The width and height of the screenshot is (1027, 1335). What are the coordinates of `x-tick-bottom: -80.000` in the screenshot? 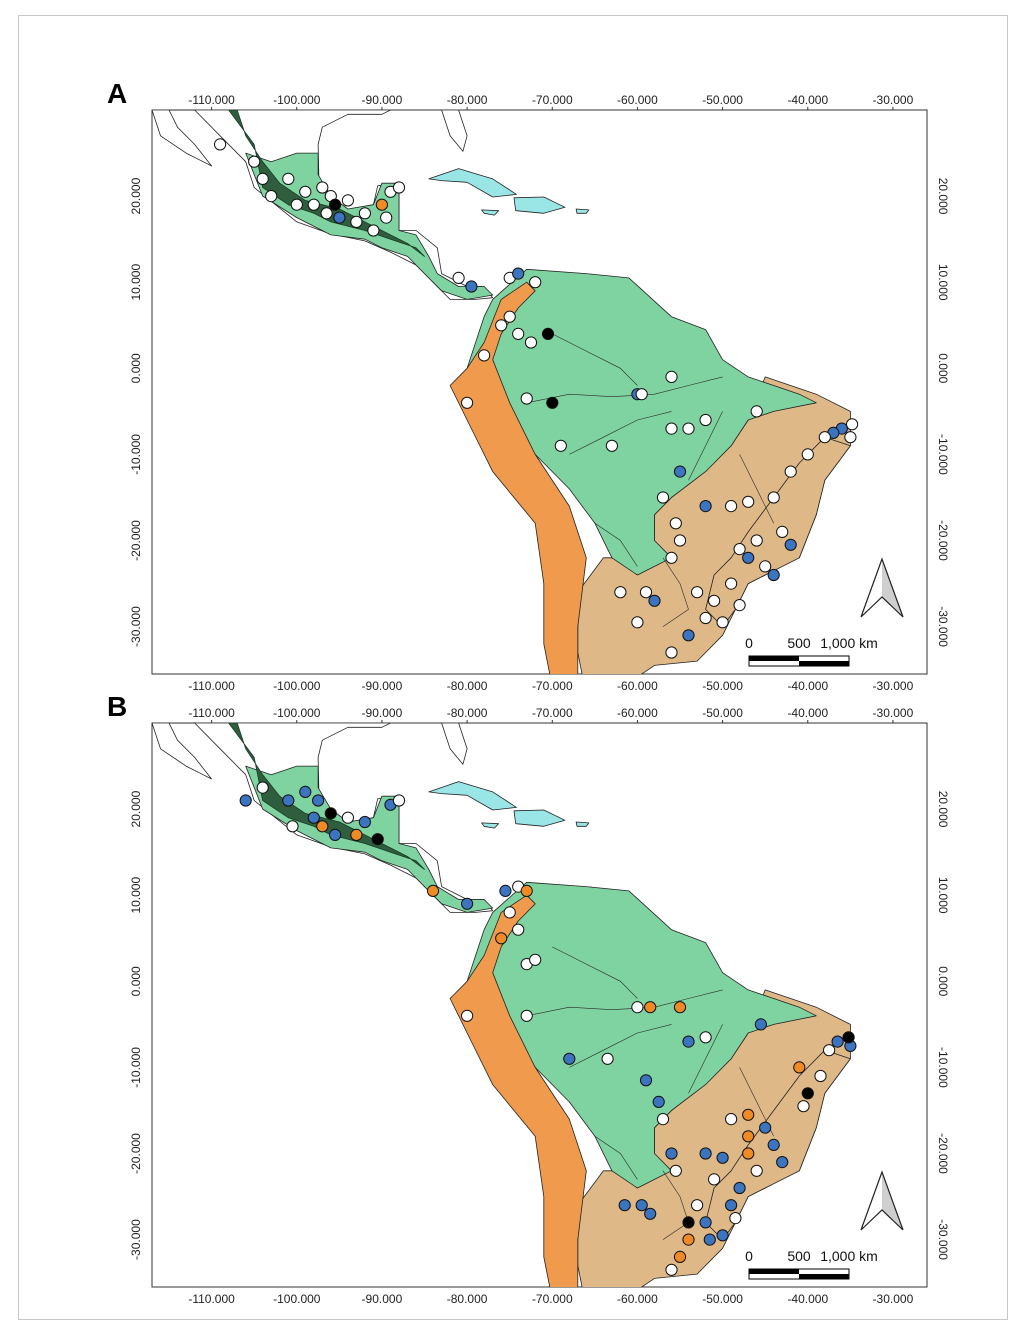 It's located at (467, 686).